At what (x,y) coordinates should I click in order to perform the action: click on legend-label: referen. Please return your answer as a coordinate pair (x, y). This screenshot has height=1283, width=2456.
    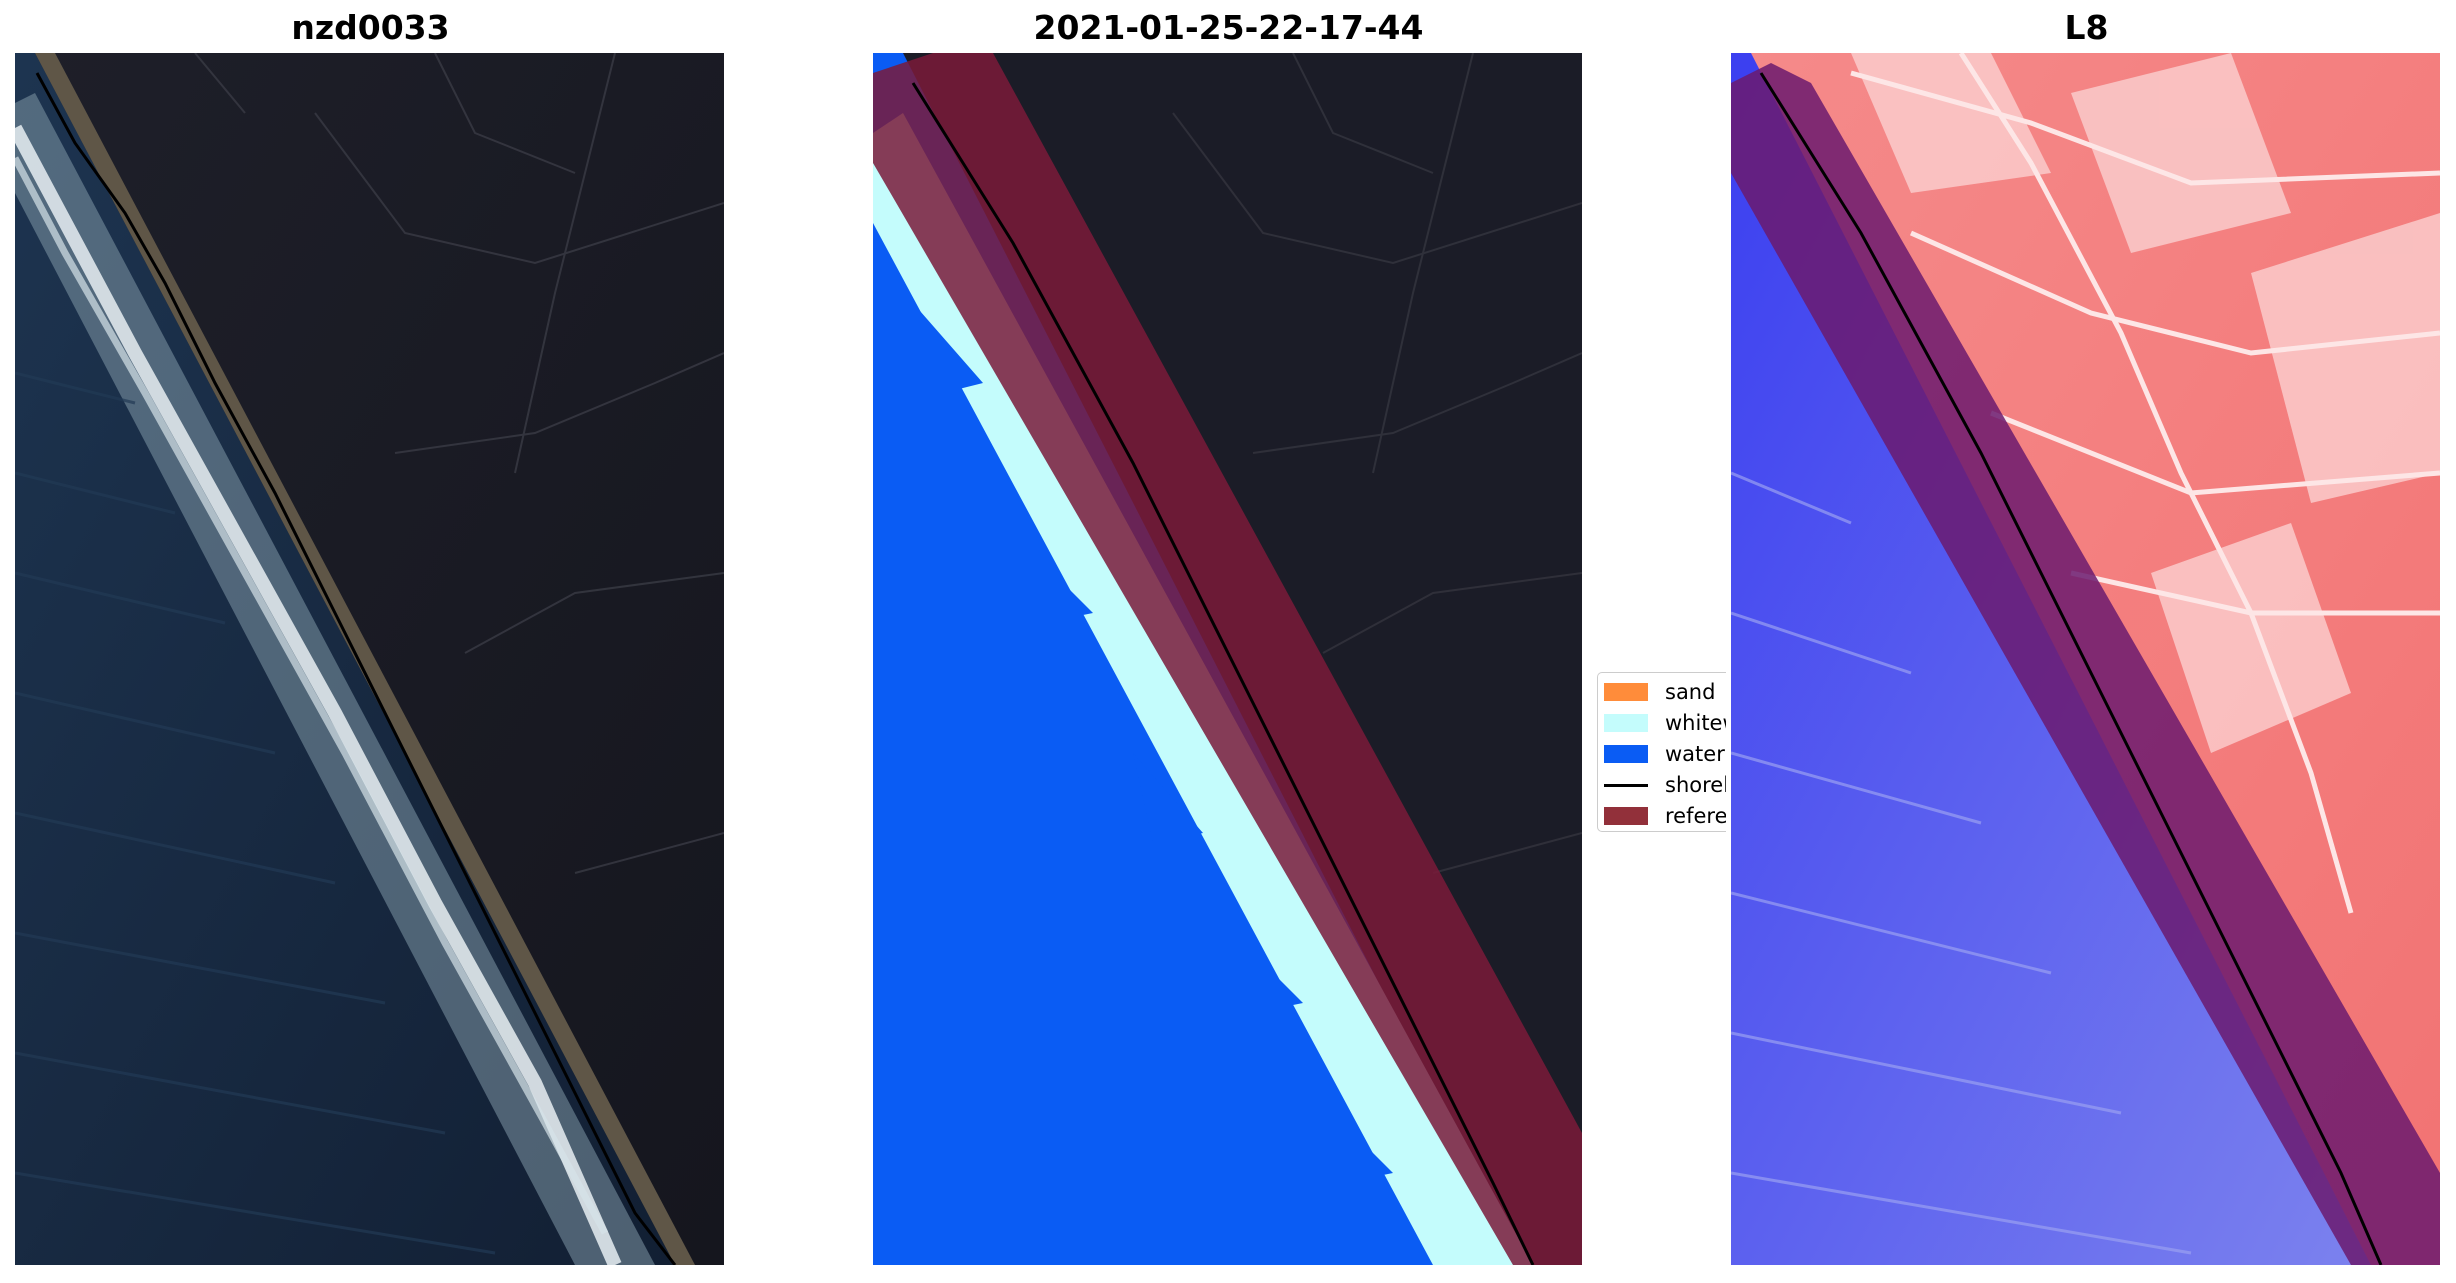
    Looking at the image, I should click on (1695, 816).